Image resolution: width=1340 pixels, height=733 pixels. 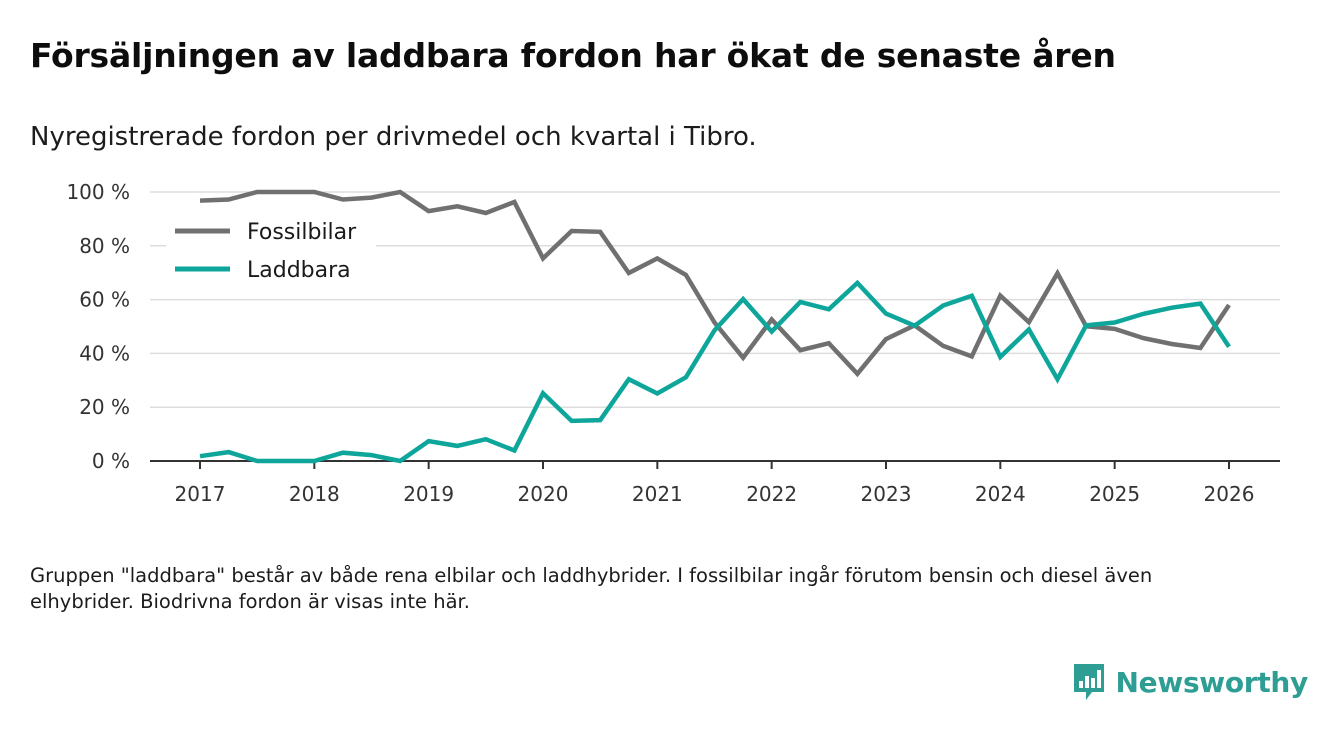 I want to click on brand-logo: Newsworthy, so click(x=1190, y=682).